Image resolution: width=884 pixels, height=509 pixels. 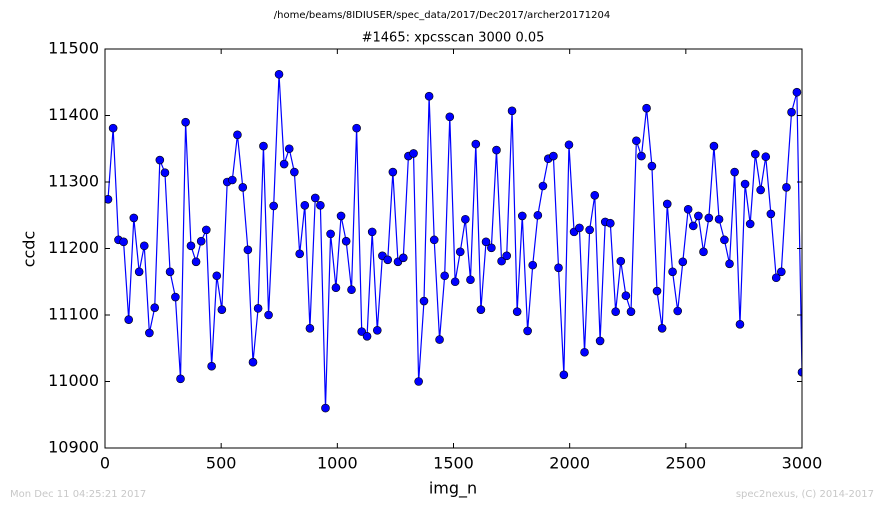 I want to click on x-tick-label: 3000, so click(x=802, y=463).